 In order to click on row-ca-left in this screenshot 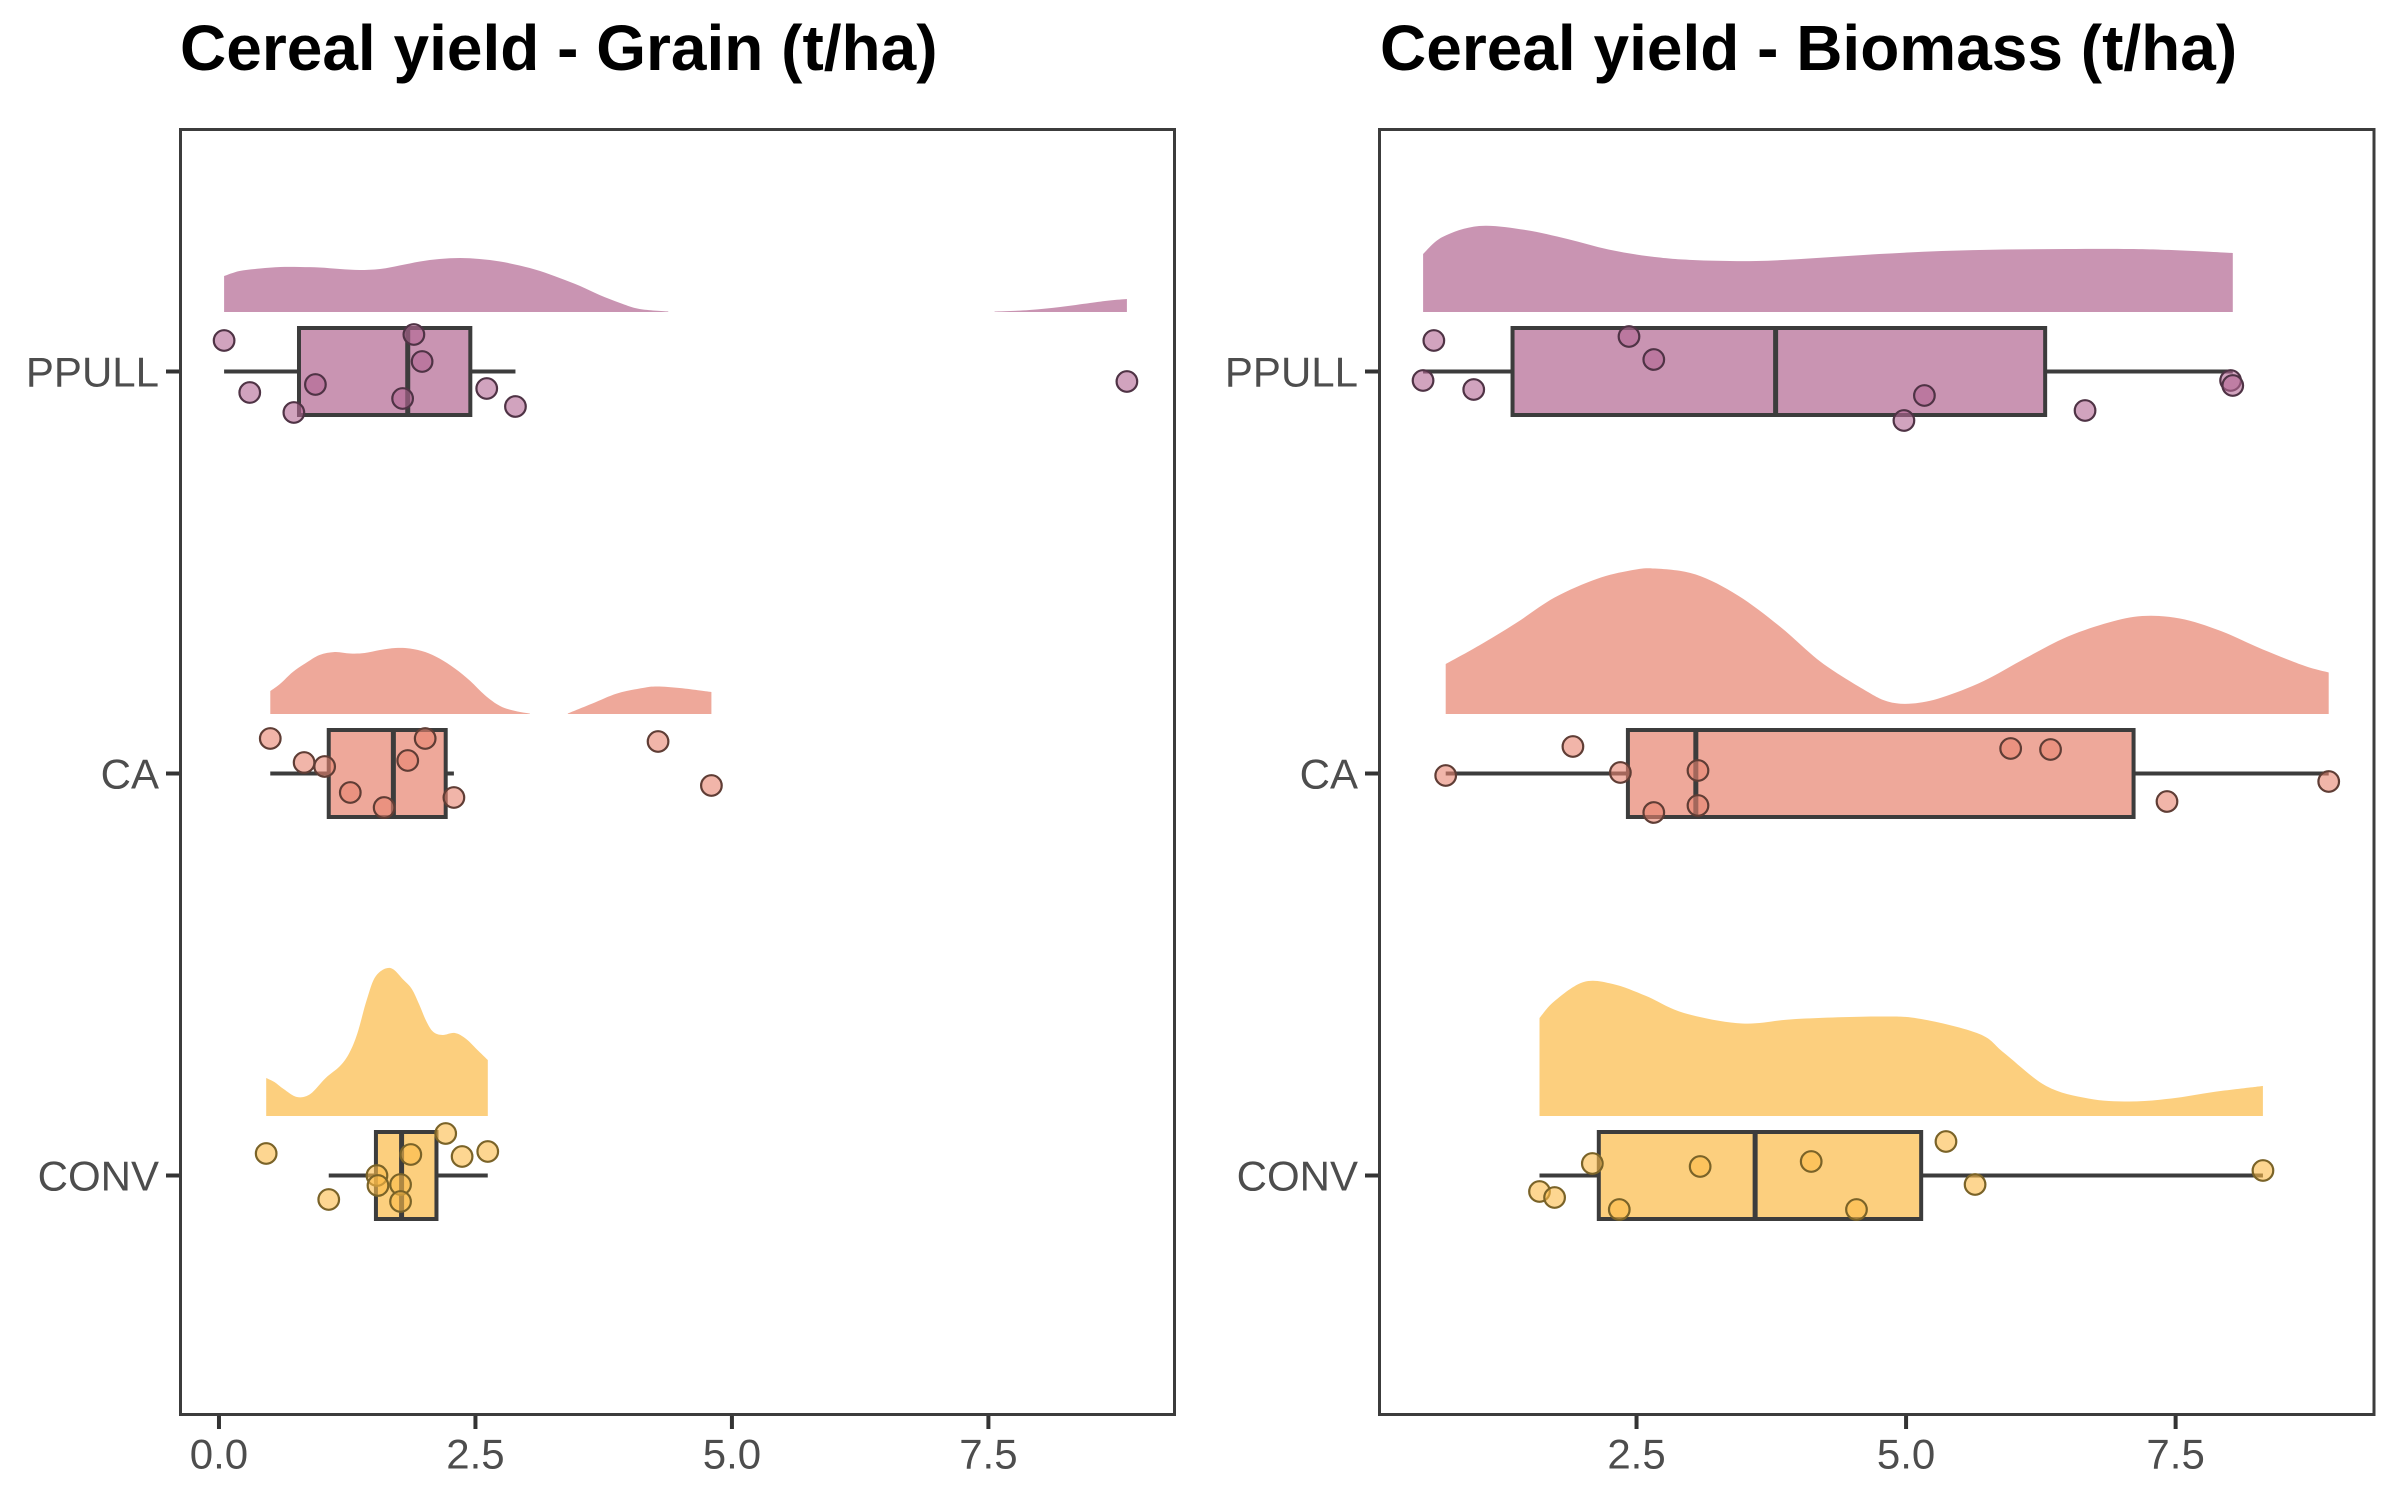, I will do `click(490, 733)`.